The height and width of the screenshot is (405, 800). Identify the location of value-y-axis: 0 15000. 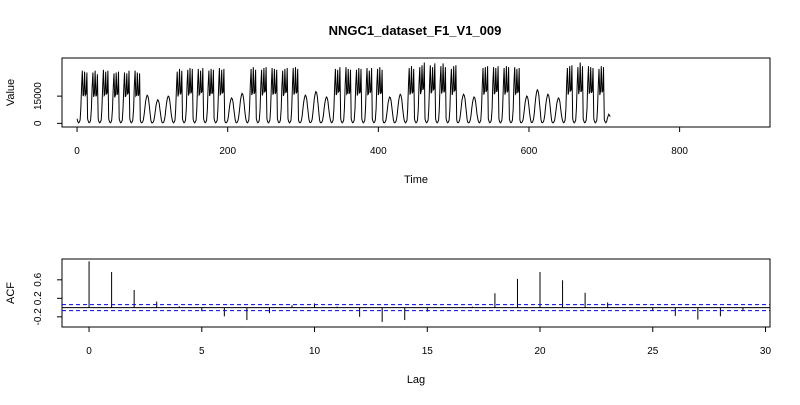
(47, 104).